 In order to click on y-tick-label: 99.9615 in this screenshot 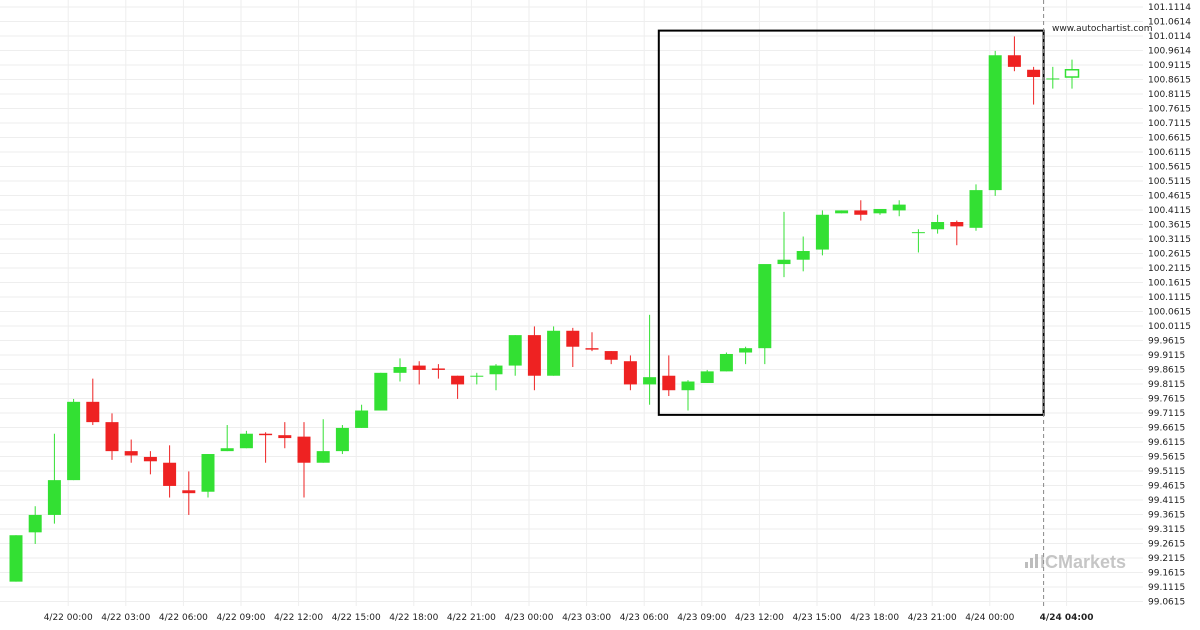, I will do `click(1166, 341)`.